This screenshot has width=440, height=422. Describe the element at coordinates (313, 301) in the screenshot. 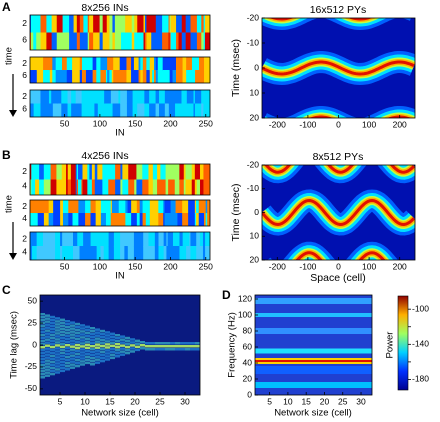

I see `freq-band` at that location.